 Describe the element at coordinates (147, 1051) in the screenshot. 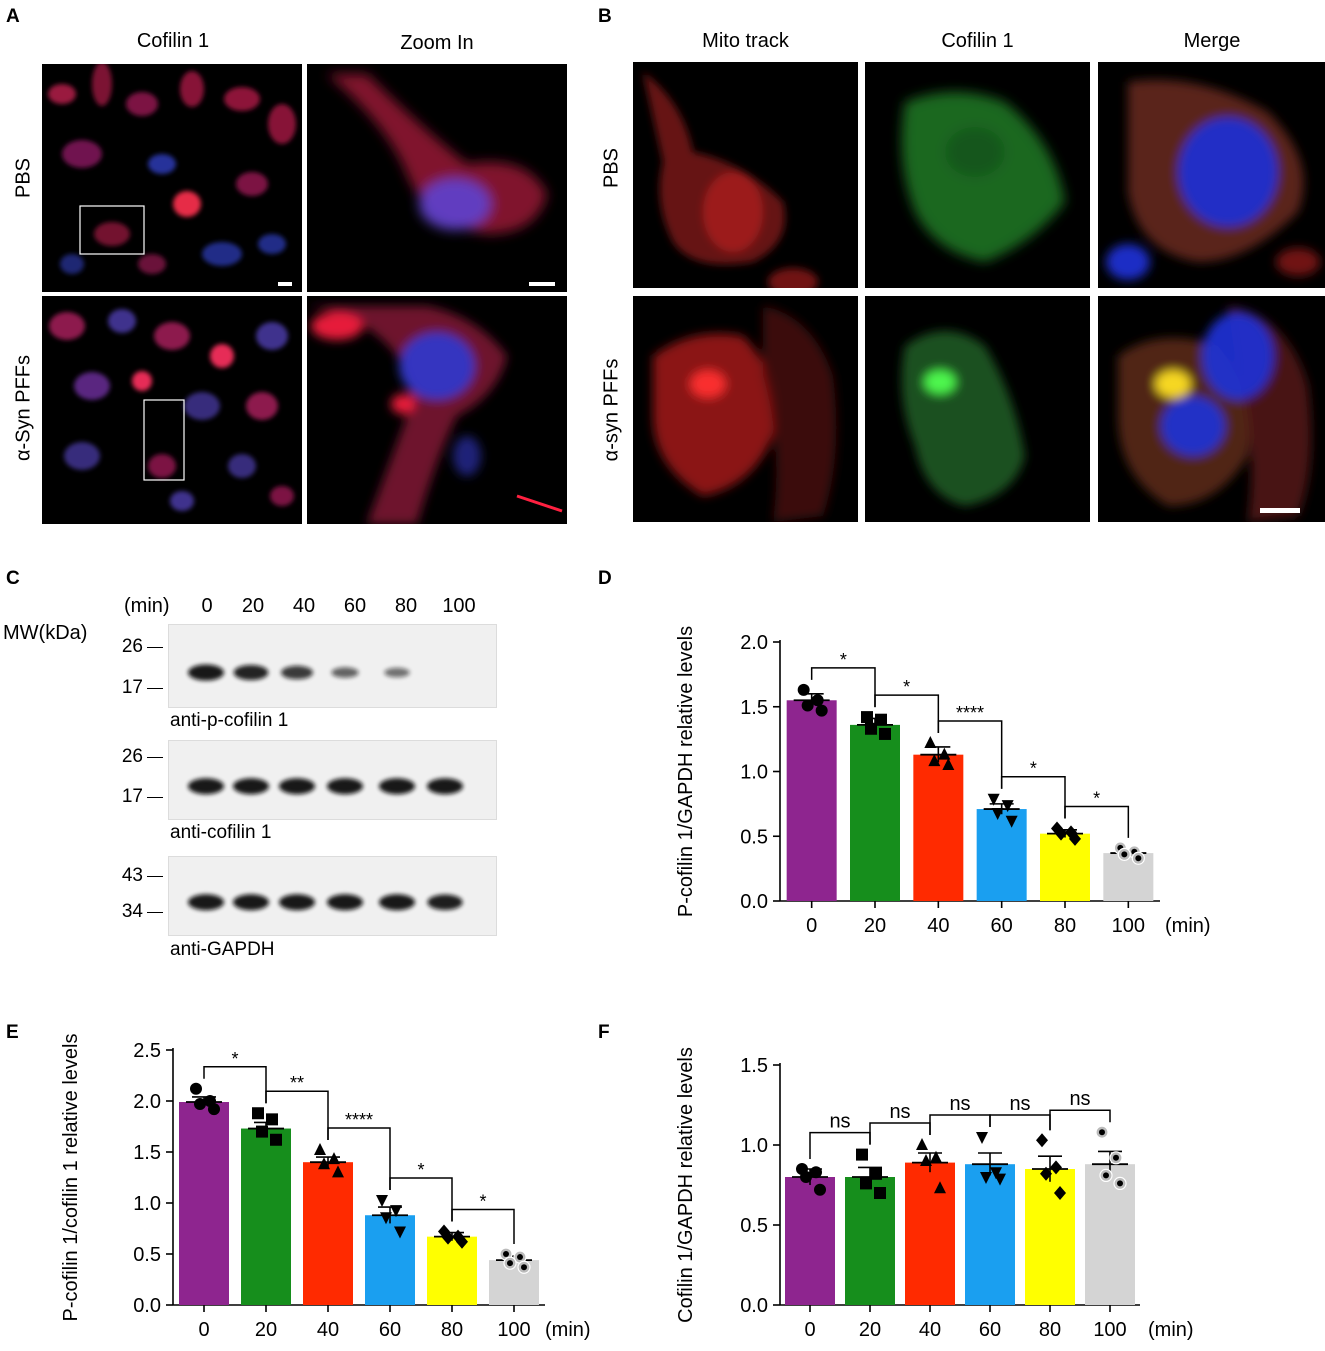

I see `y-tick-label: 2.5` at that location.